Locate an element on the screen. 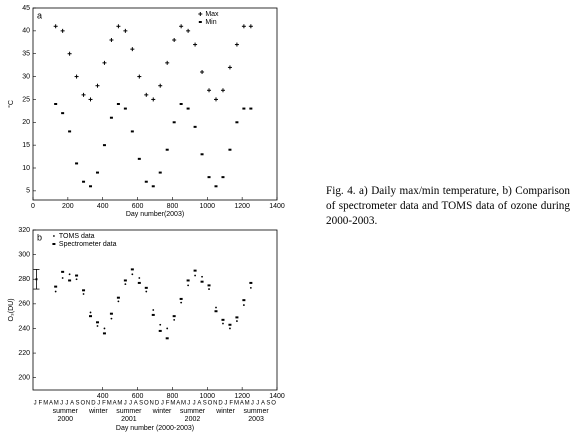  legend-label: Min is located at coordinates (210, 22).